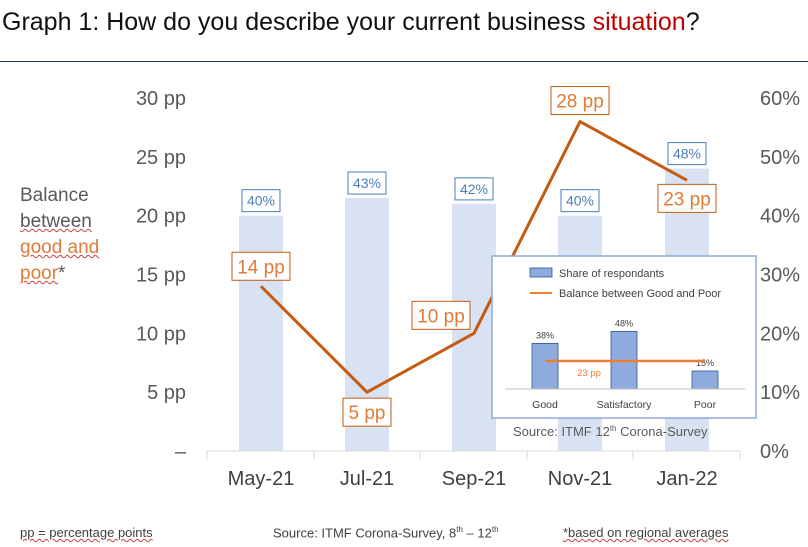 This screenshot has width=808, height=547. What do you see at coordinates (780, 276) in the screenshot?
I see `right-axis-tick: 30%` at bounding box center [780, 276].